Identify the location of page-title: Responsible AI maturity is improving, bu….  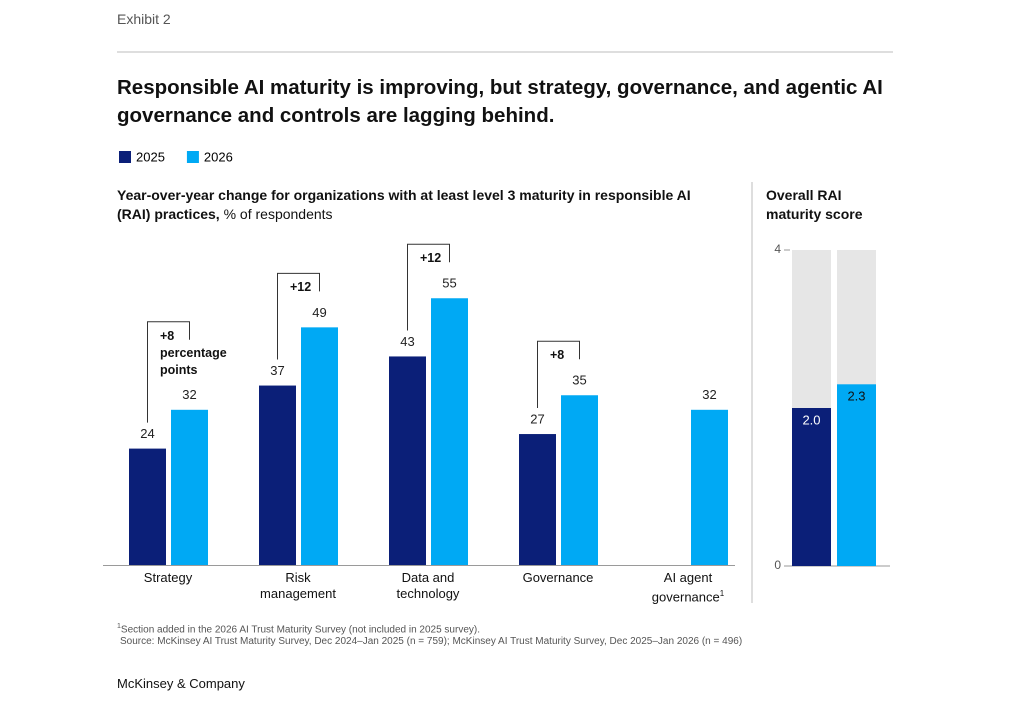
(500, 101).